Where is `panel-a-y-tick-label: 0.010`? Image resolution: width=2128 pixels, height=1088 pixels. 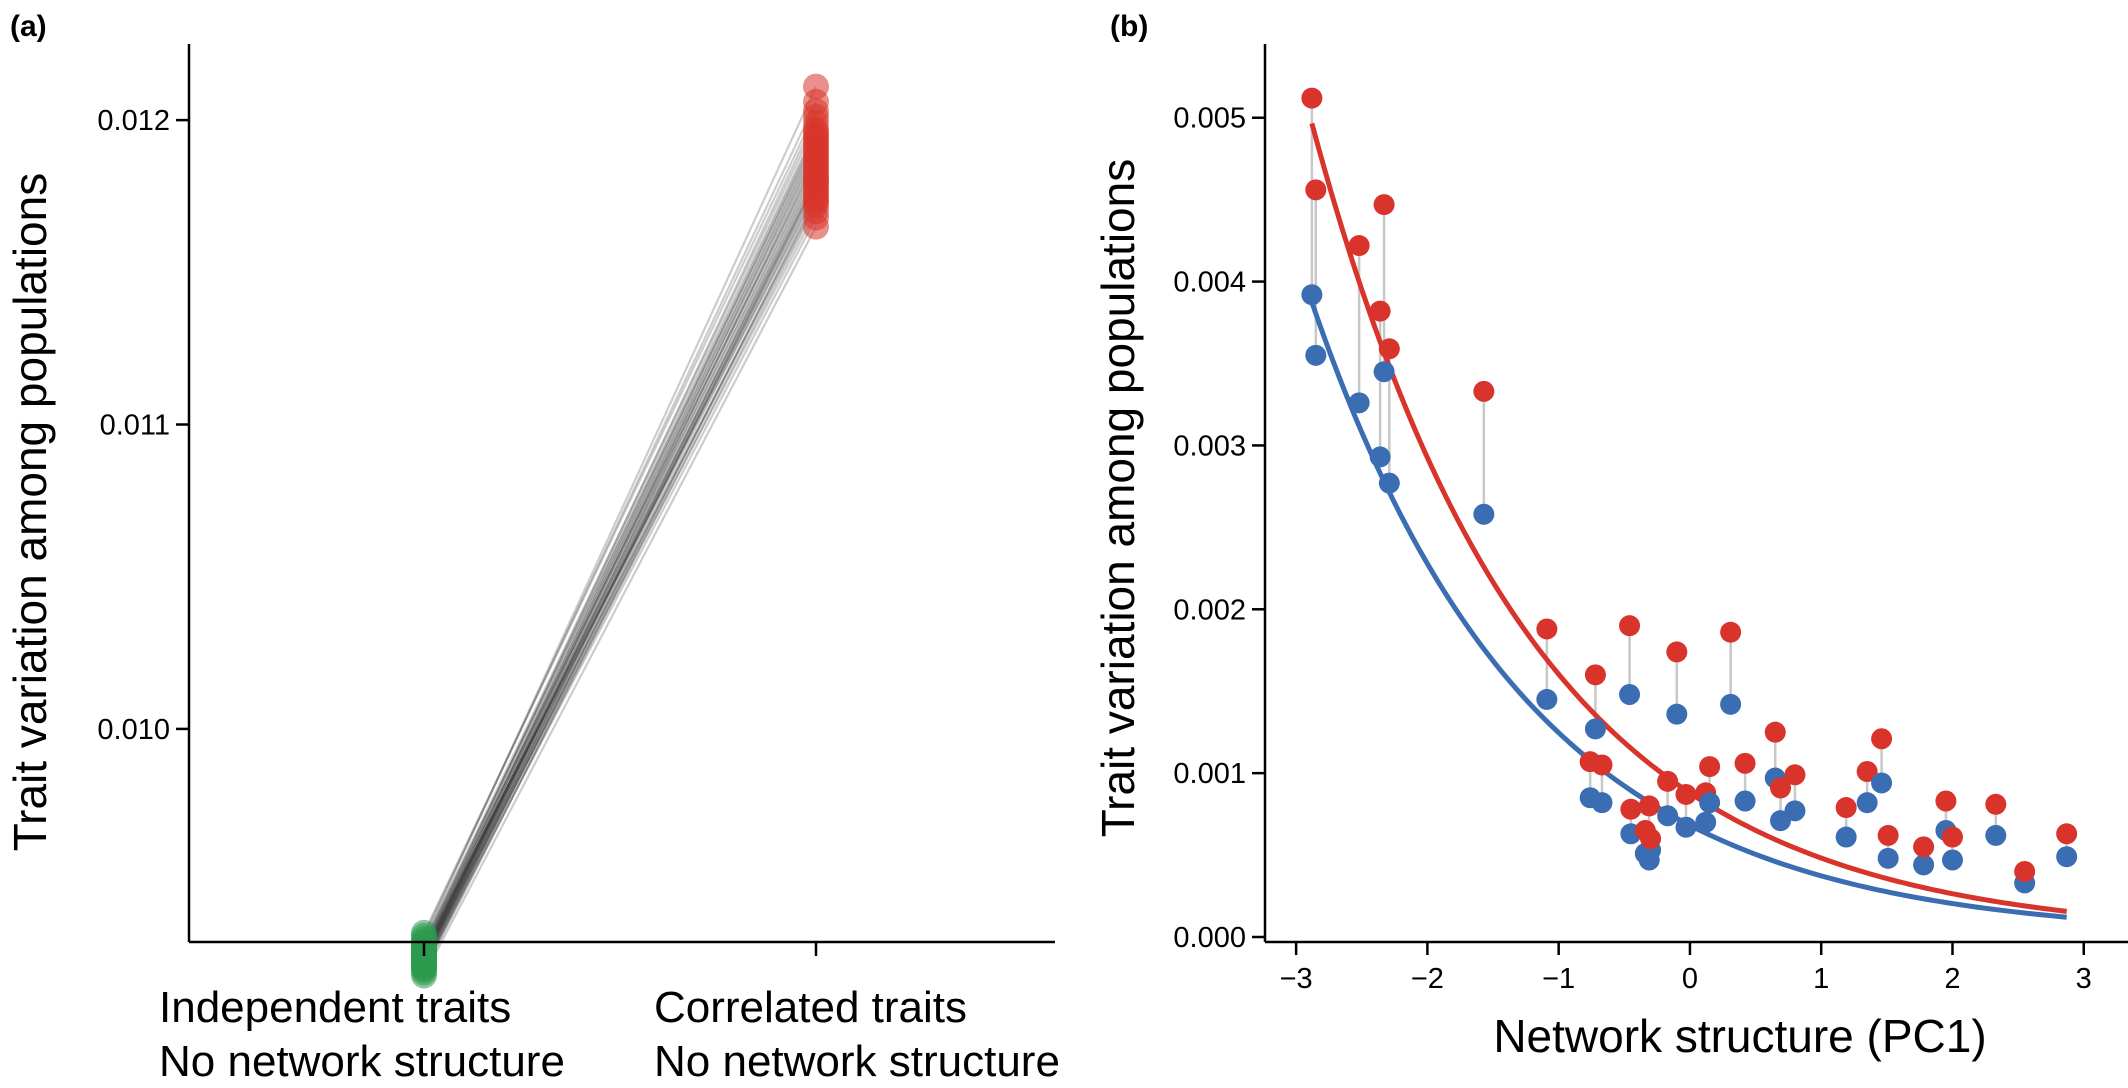
panel-a-y-tick-label: 0.010 is located at coordinates (133, 730).